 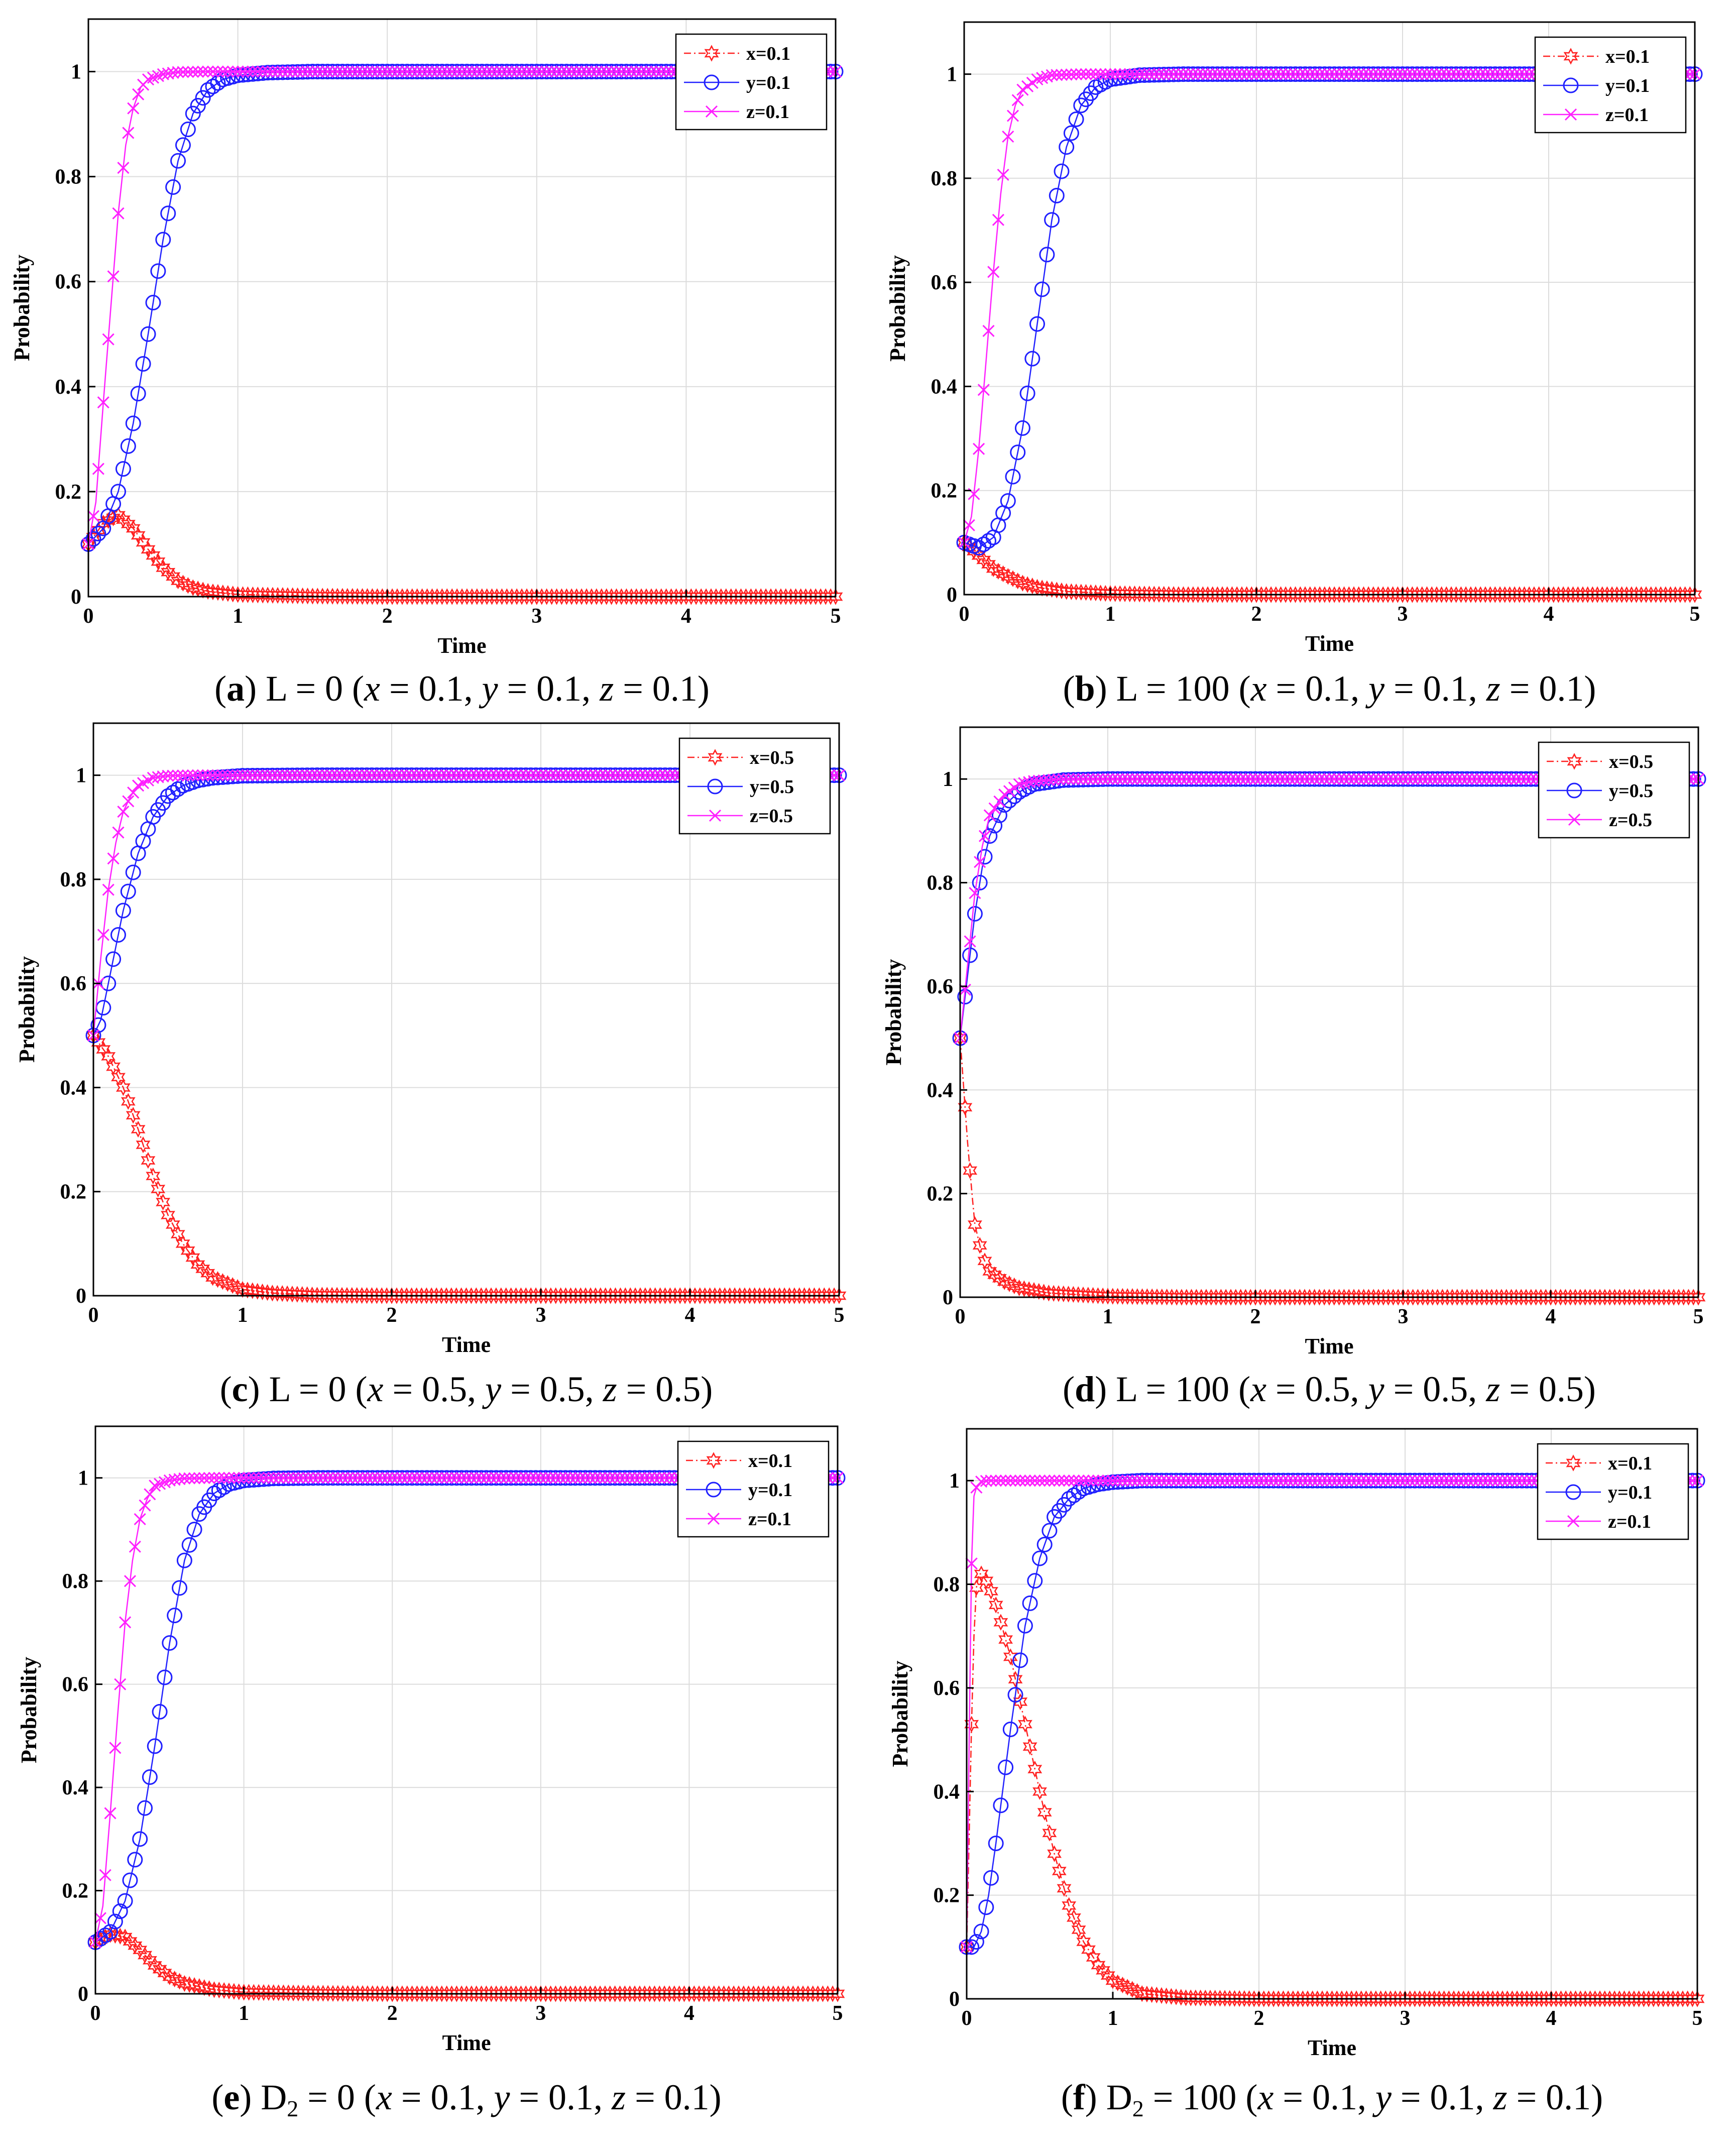 What do you see at coordinates (75, 1787) in the screenshot?
I see `y-tick-label: 0.4` at bounding box center [75, 1787].